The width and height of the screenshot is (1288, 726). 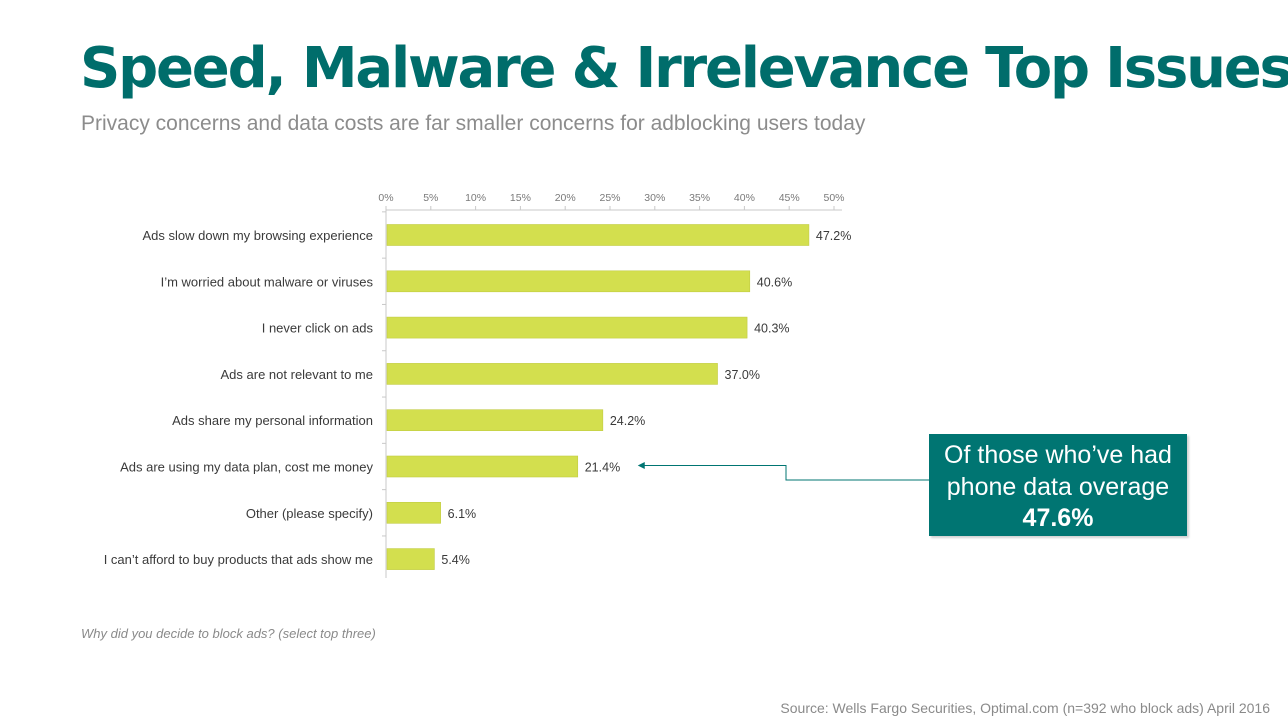 What do you see at coordinates (309, 513) in the screenshot?
I see `category-label: Other (please specify)` at bounding box center [309, 513].